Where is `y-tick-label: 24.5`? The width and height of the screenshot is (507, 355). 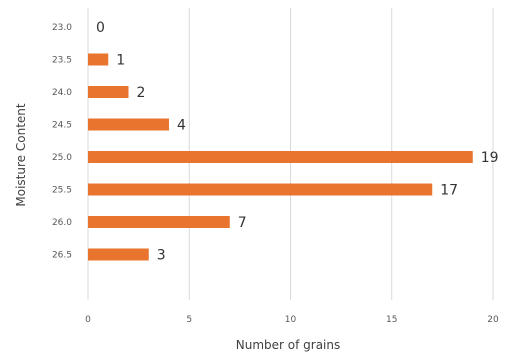 y-tick-label: 24.5 is located at coordinates (62, 126).